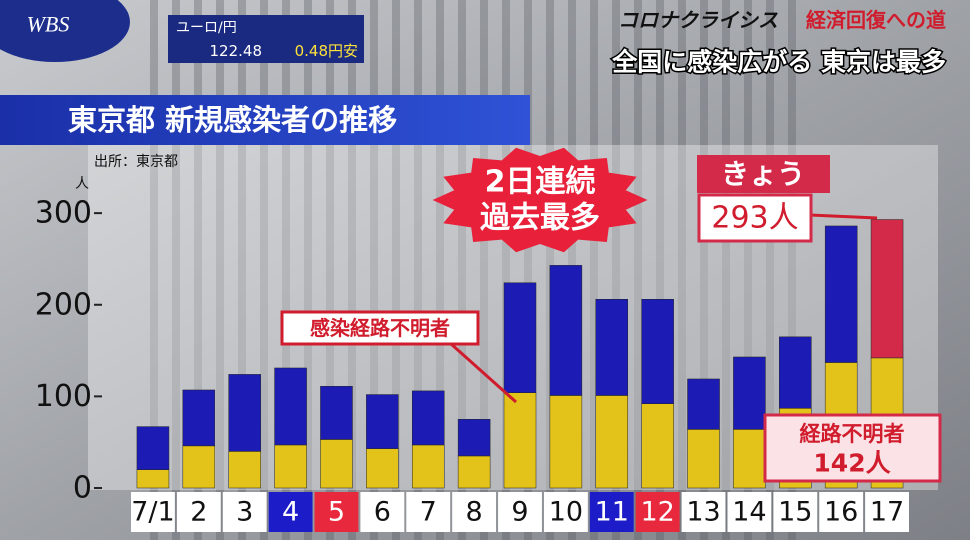 The width and height of the screenshot is (970, 540). Describe the element at coordinates (232, 120) in the screenshot. I see `chart-title: 東京都 新規感染者の推移` at that location.